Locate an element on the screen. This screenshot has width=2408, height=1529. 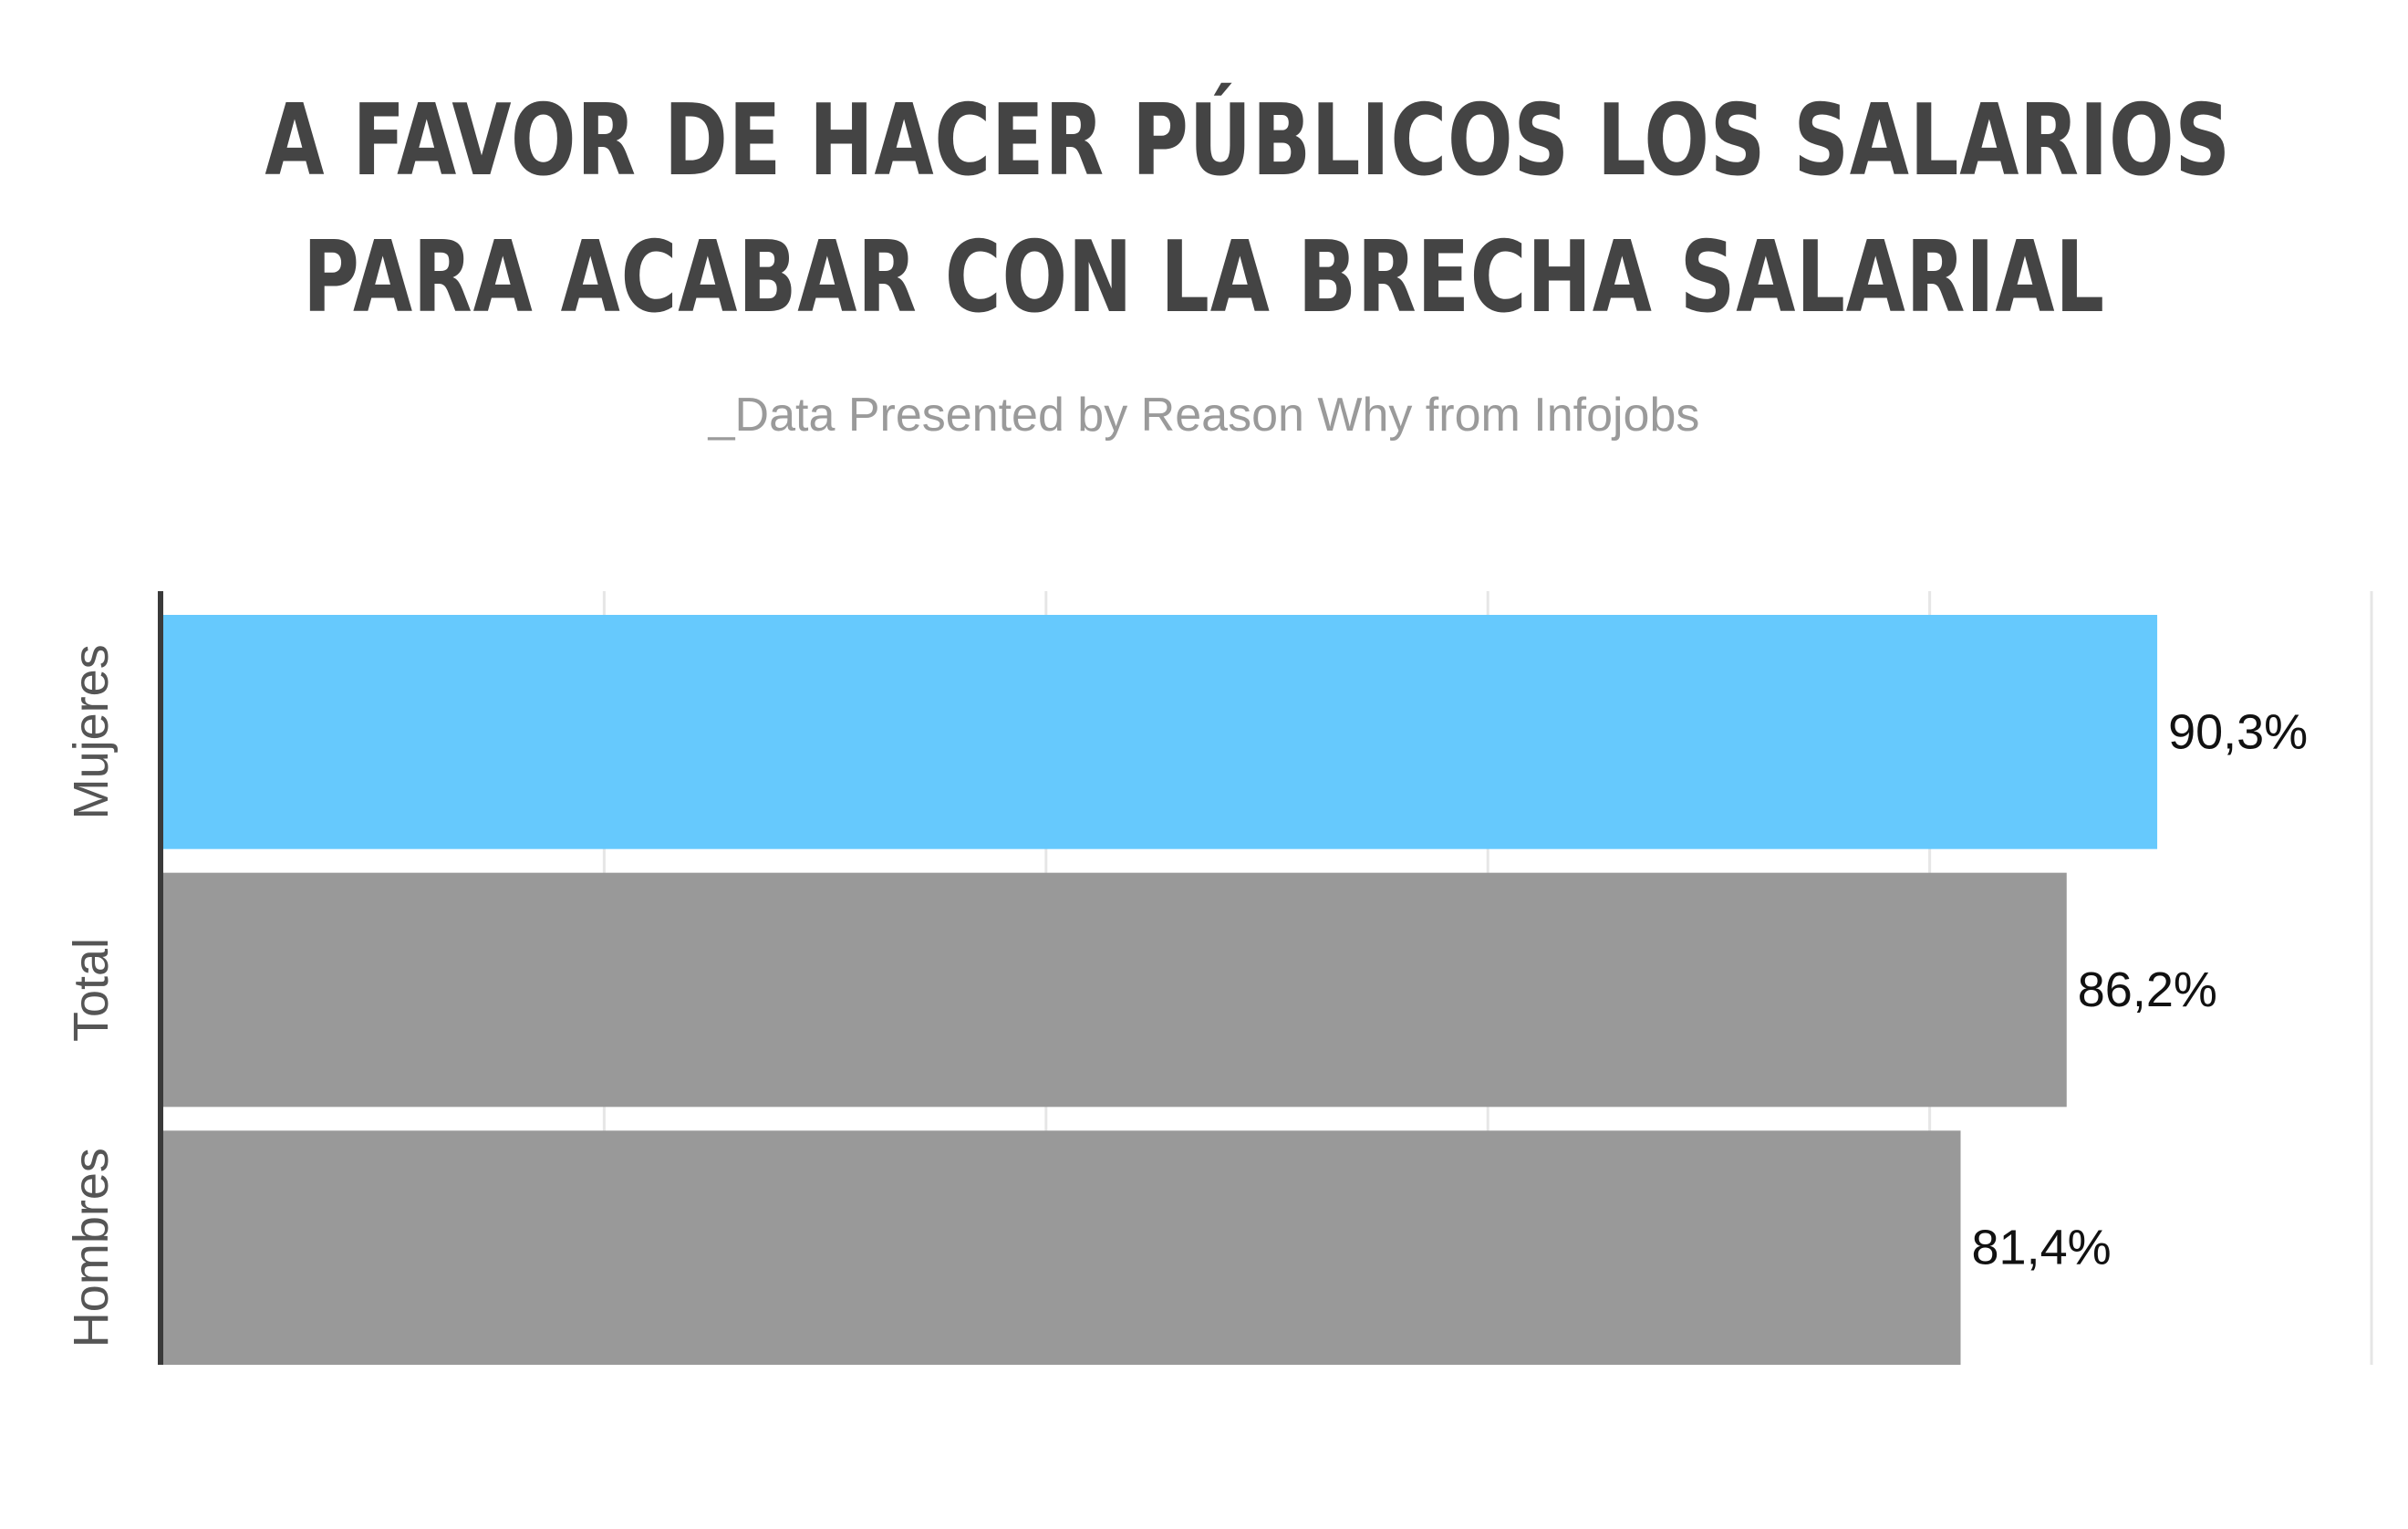
value-label-mujeres: 90,3% is located at coordinates (2238, 731).